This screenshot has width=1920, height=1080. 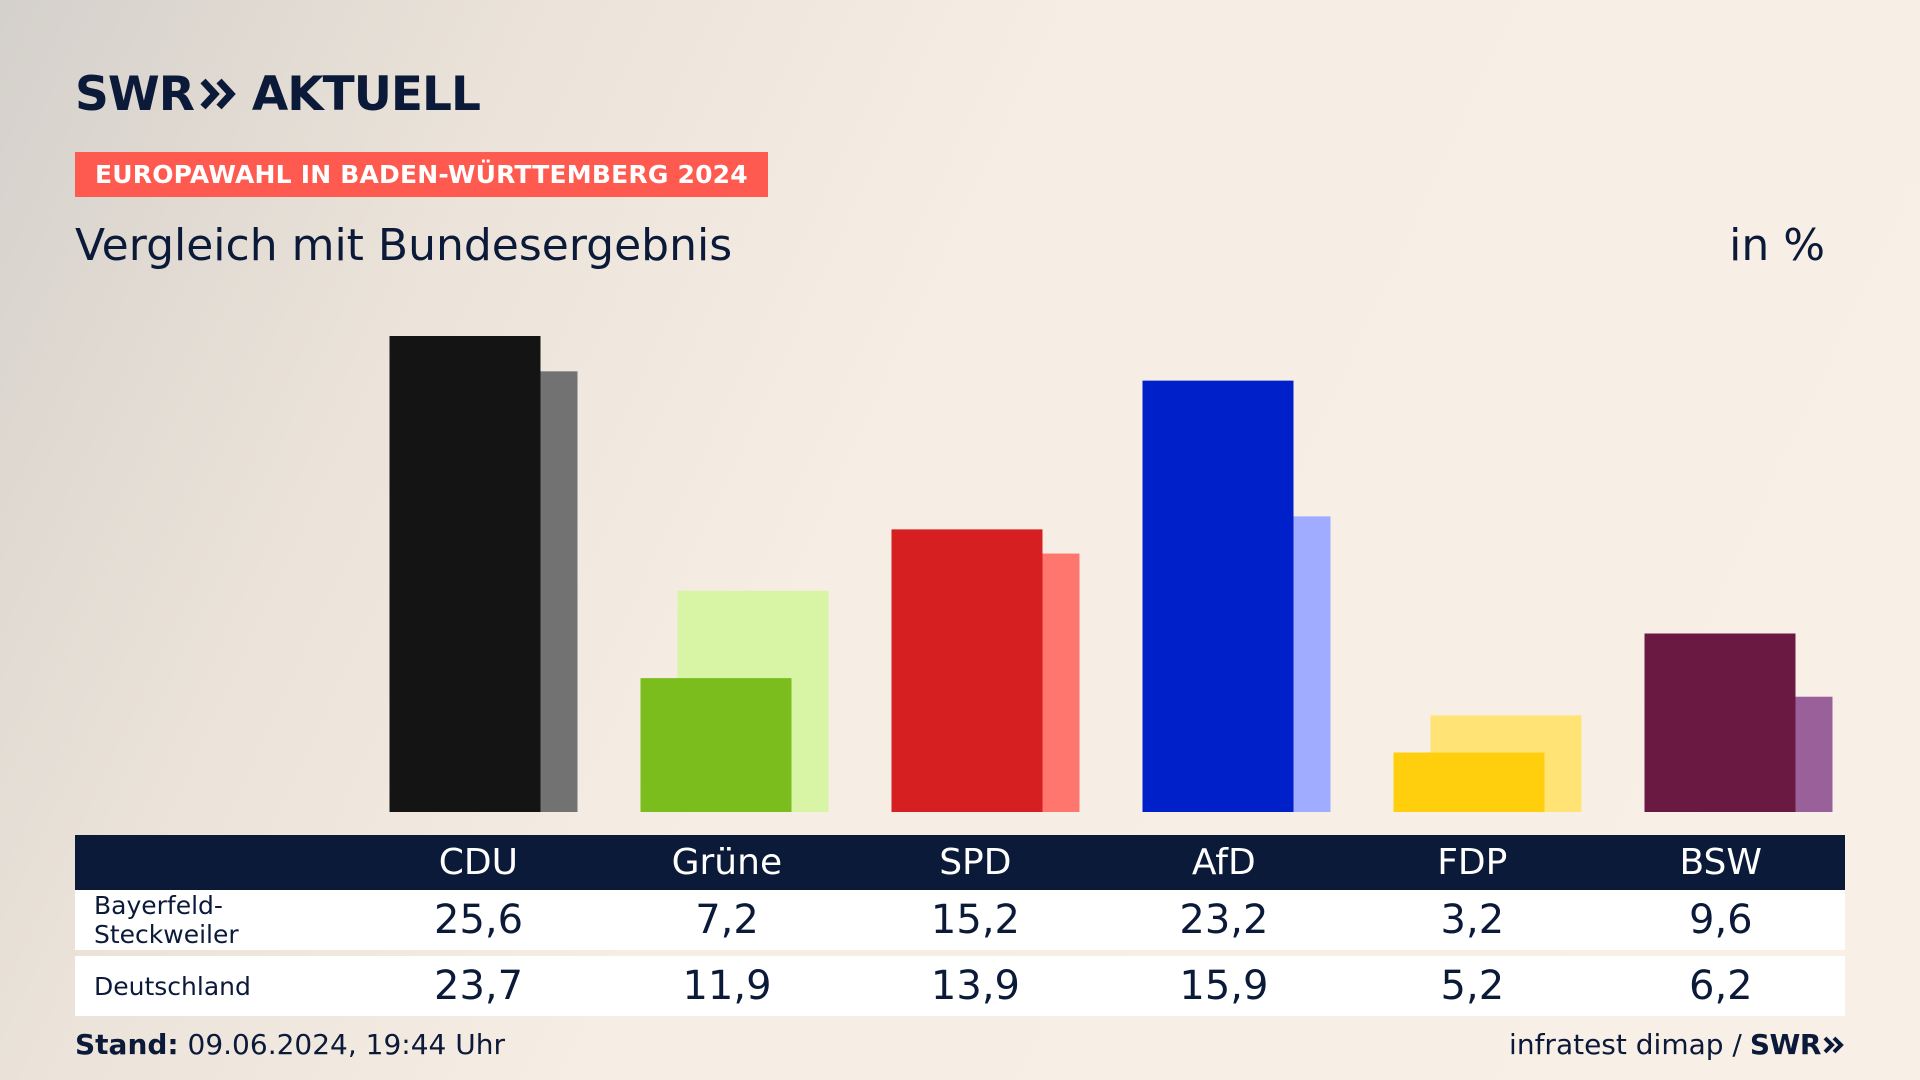 I want to click on source-credit: infratest dimap / SWR, so click(x=1677, y=1044).